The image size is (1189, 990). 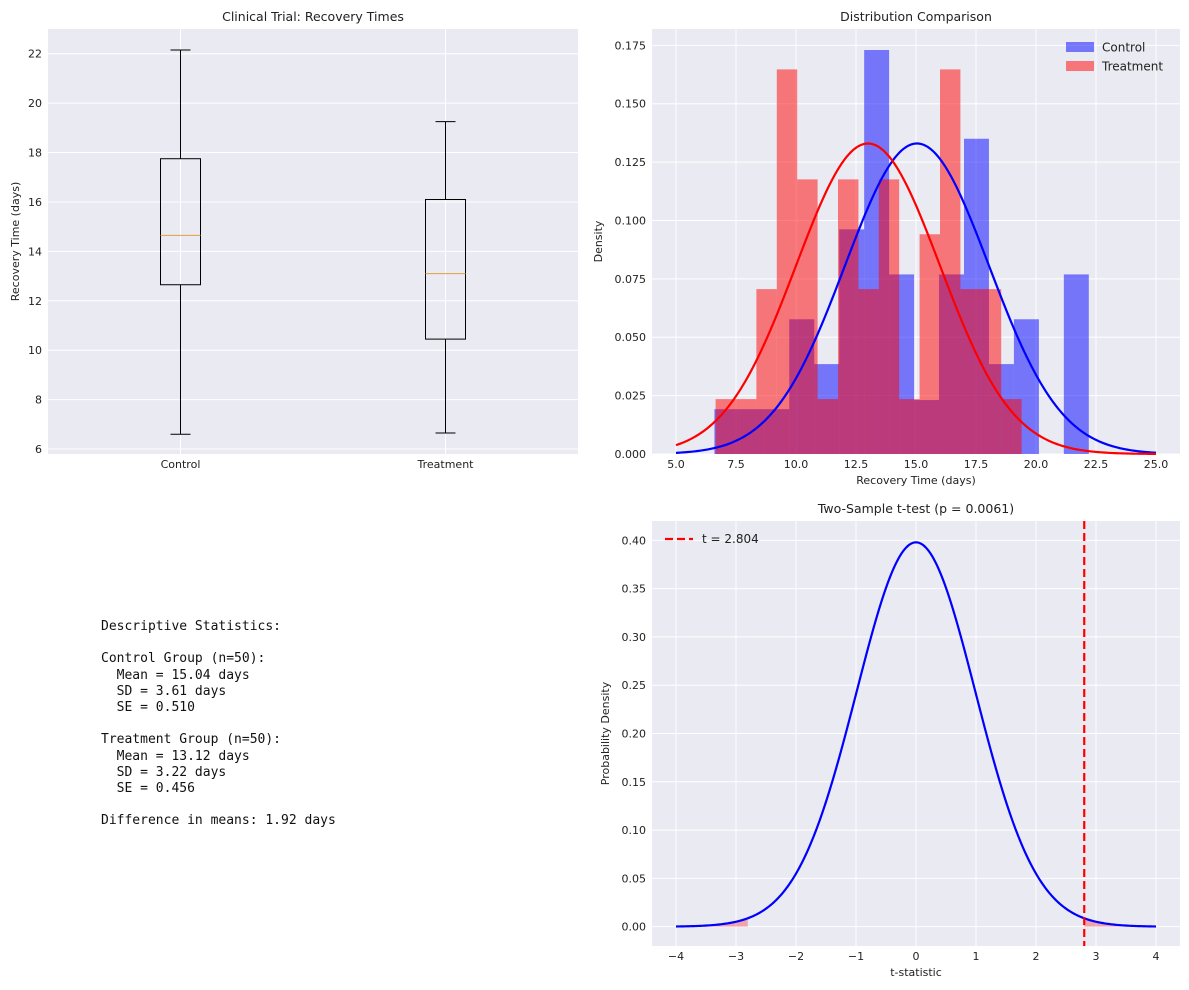 What do you see at coordinates (1096, 956) in the screenshot?
I see `x-tick-label: 3` at bounding box center [1096, 956].